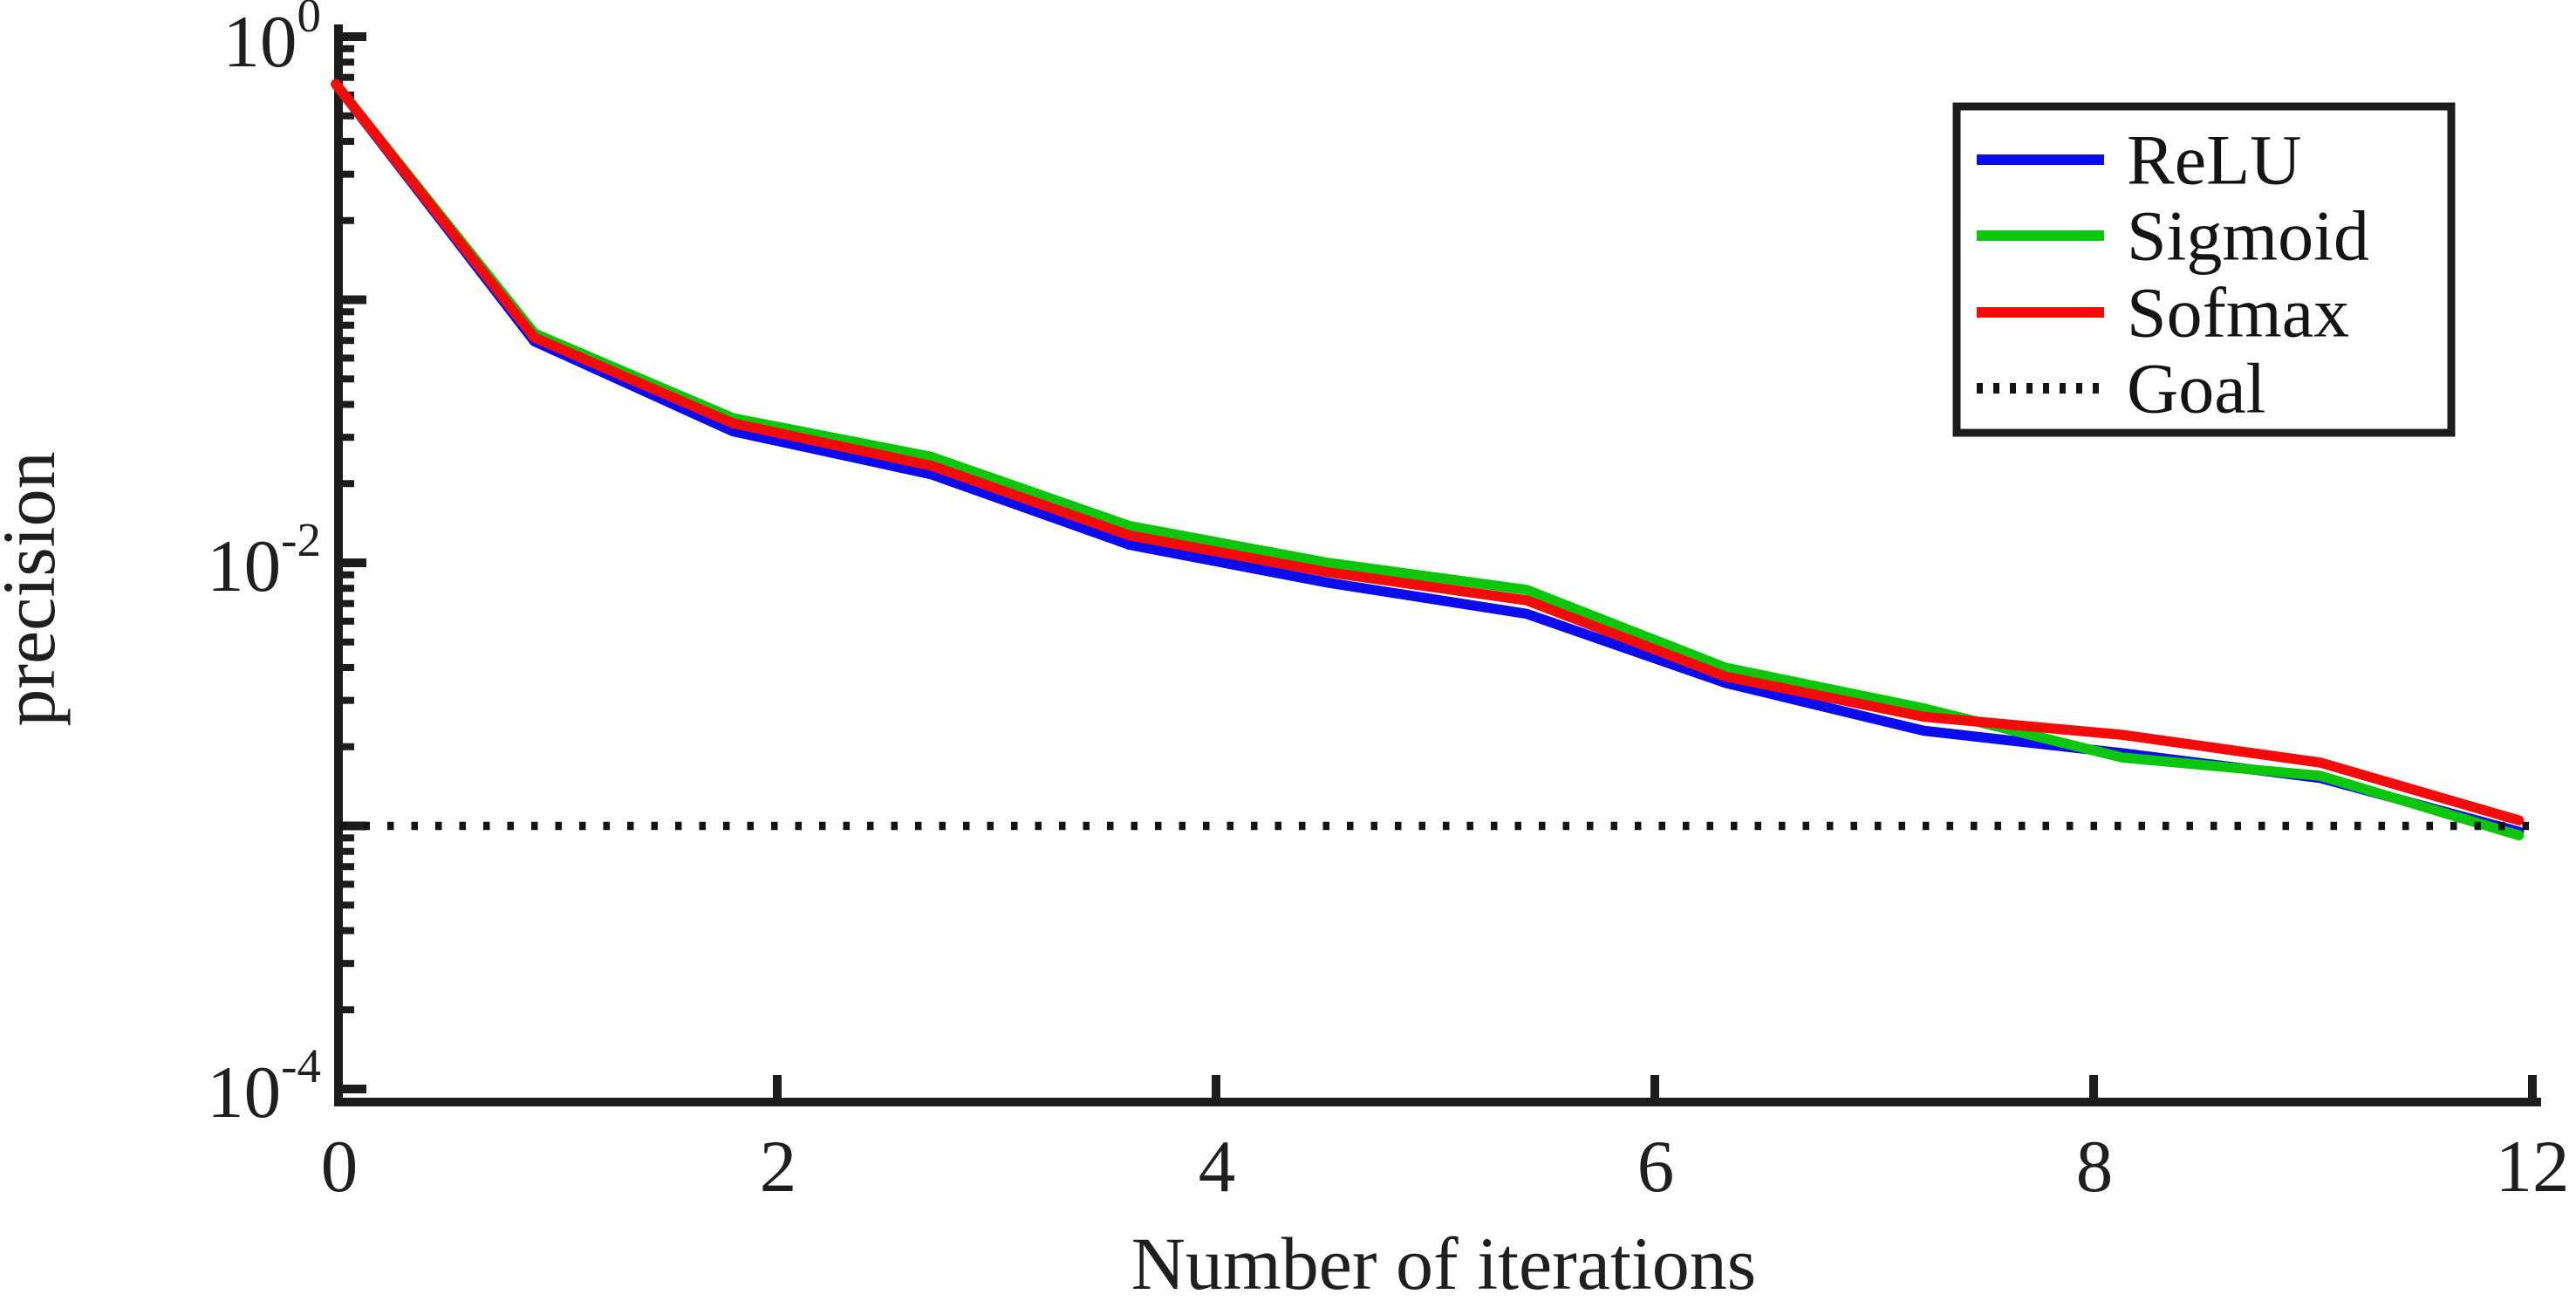  Describe the element at coordinates (778, 1167) in the screenshot. I see `x-tick-label: 2` at that location.